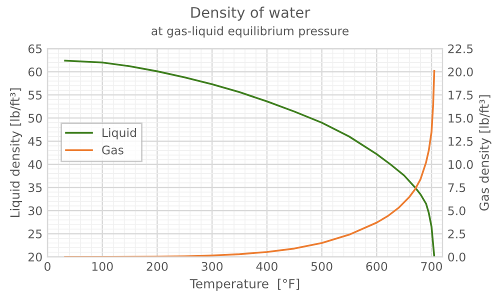  Describe the element at coordinates (460, 164) in the screenshot. I see `y2-tick-label: 10.0` at that location.